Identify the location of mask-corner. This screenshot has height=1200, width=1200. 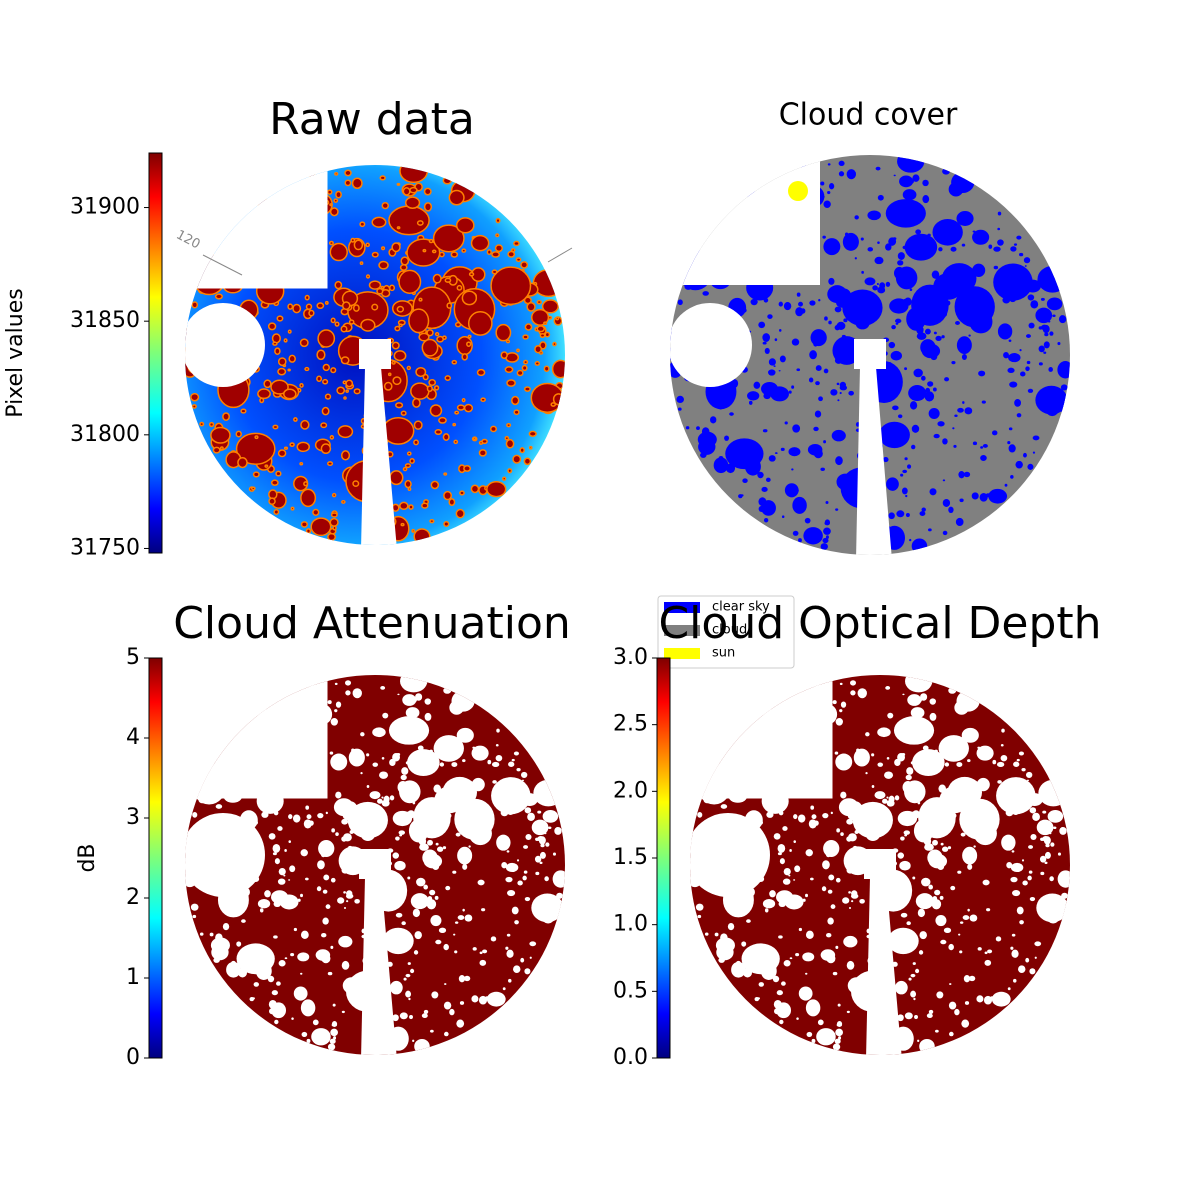
(256, 227).